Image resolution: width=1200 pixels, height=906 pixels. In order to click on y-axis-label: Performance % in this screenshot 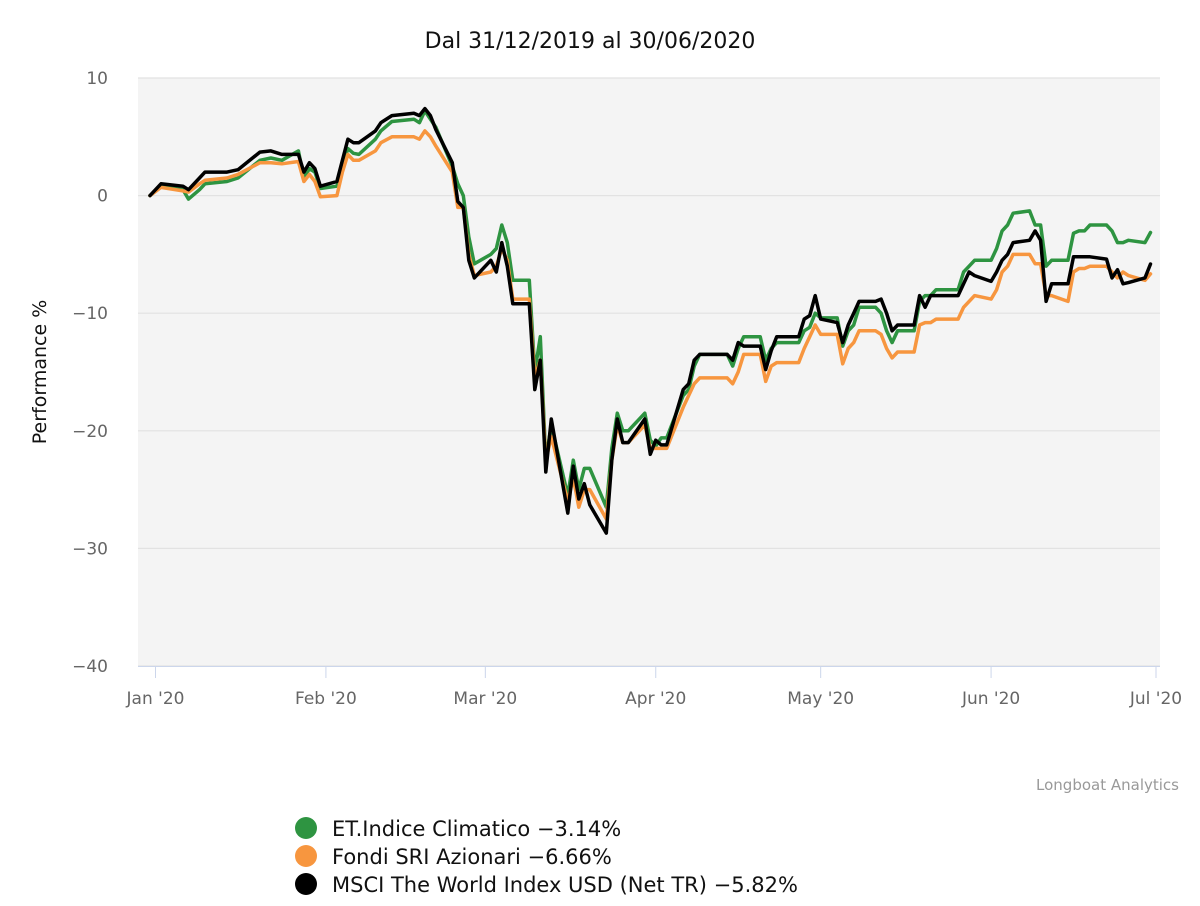, I will do `click(40, 372)`.